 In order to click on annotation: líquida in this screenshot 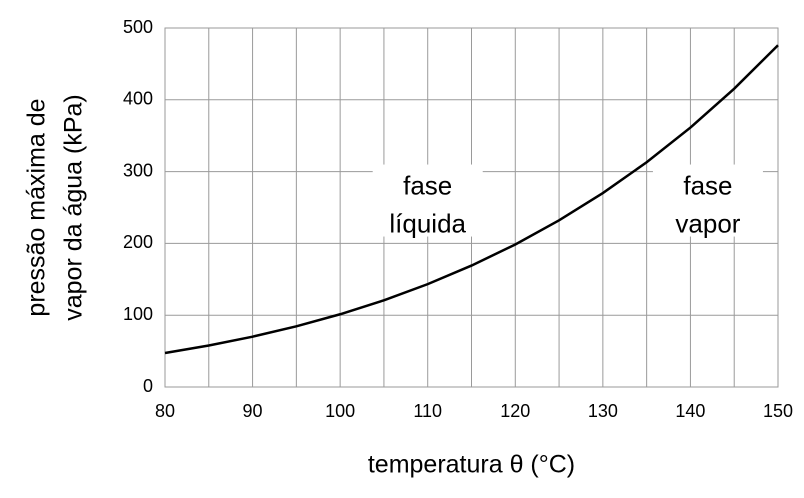, I will do `click(427, 223)`.